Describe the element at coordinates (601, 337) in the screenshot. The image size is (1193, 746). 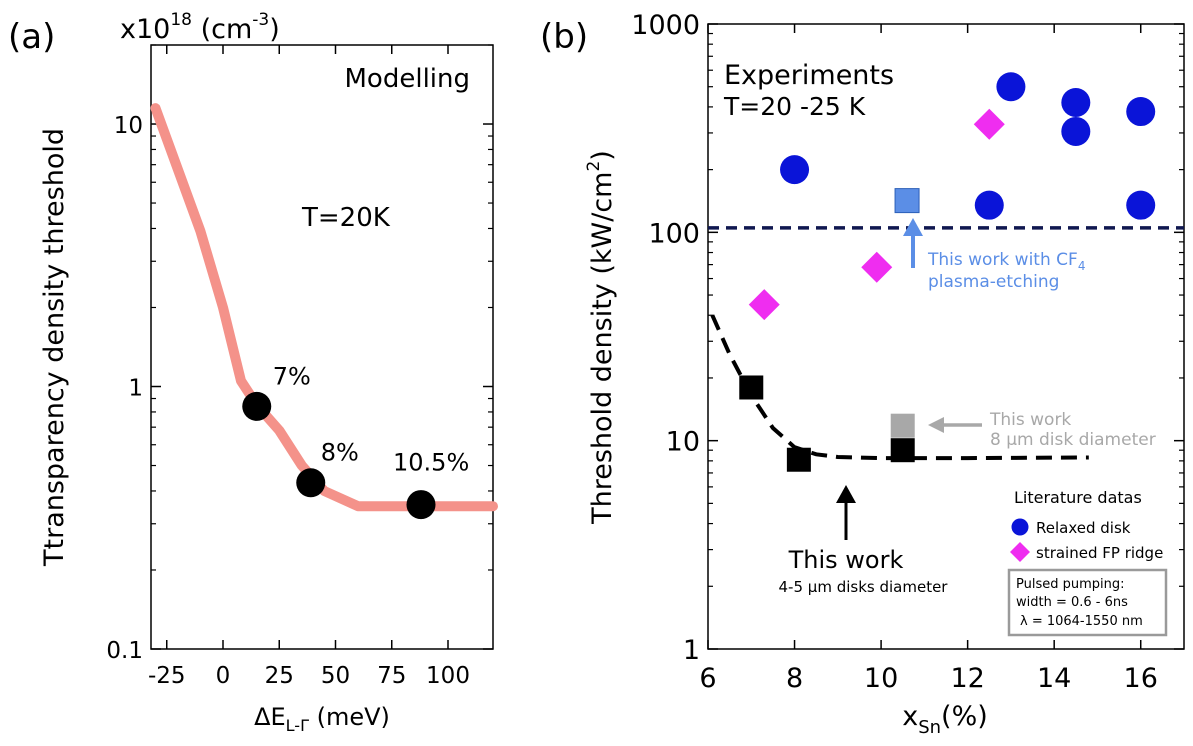
I see `panel-b-y-axis-label: Threshold density (kW/cm2)` at that location.